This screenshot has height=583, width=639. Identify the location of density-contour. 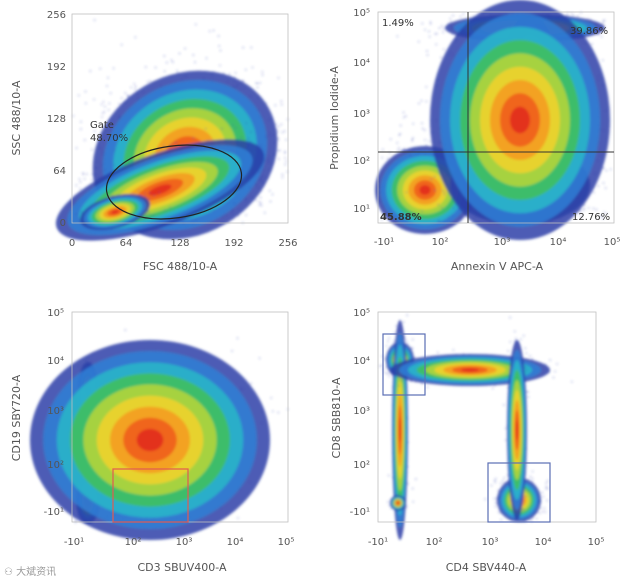
(425, 190).